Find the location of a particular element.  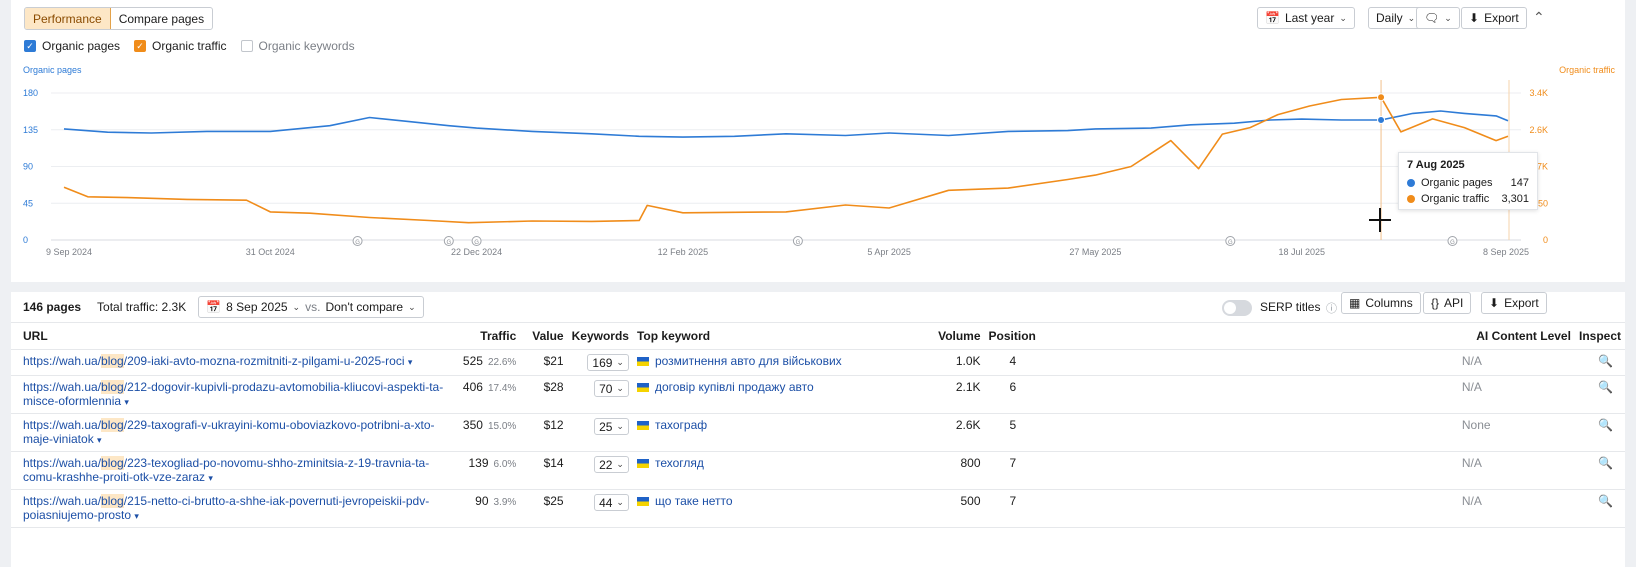

col-traffic: Traffic is located at coordinates (489, 336).